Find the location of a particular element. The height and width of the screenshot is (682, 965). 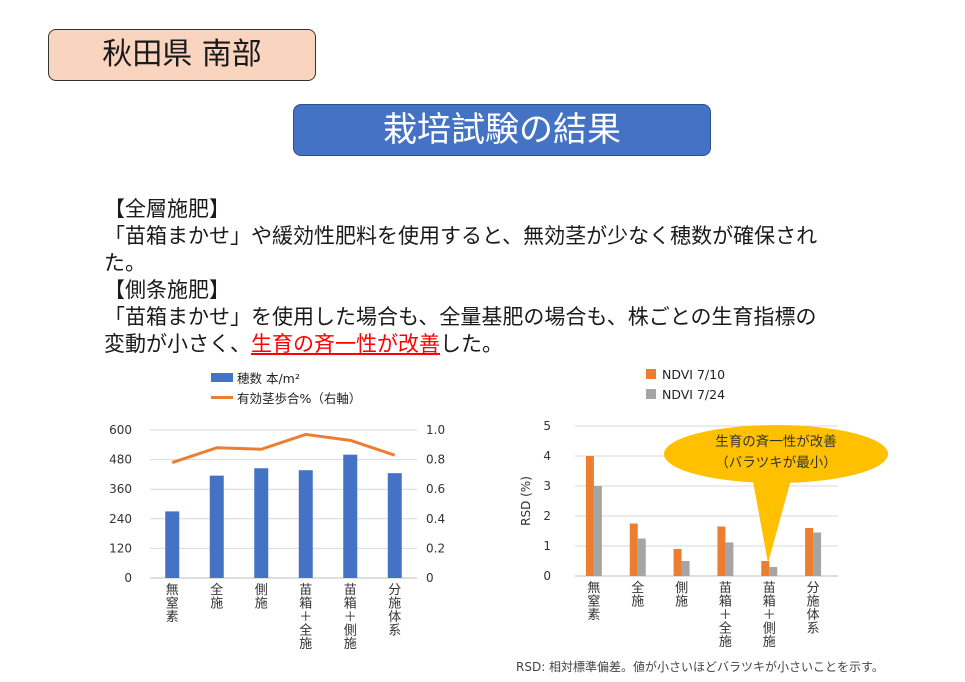

y-tick-label-right: 1.0 is located at coordinates (435, 430).